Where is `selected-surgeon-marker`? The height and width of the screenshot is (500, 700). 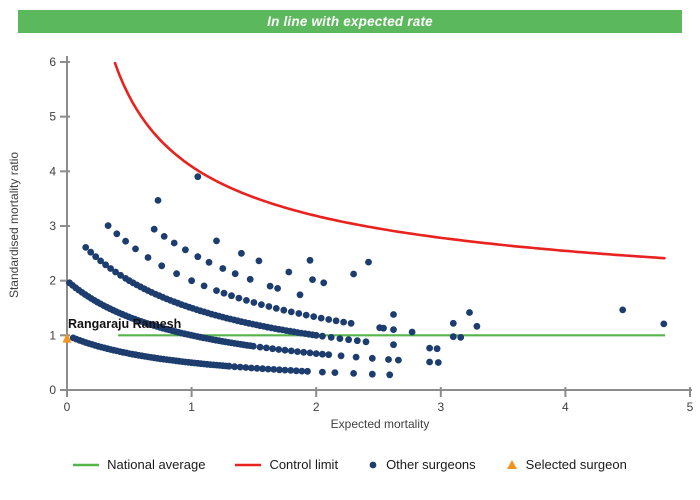 selected-surgeon-marker is located at coordinates (67, 338).